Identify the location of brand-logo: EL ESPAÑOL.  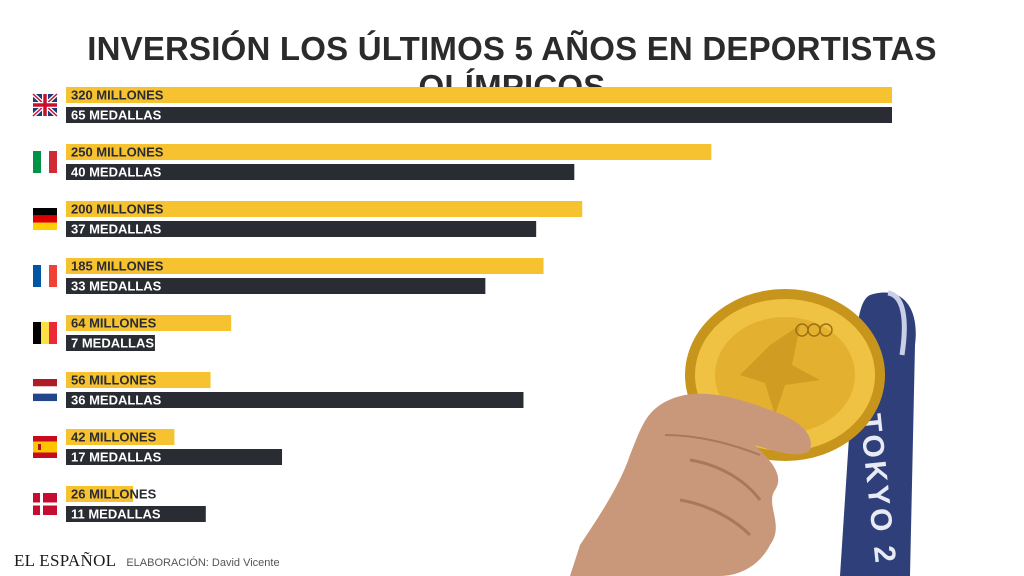
(65, 560).